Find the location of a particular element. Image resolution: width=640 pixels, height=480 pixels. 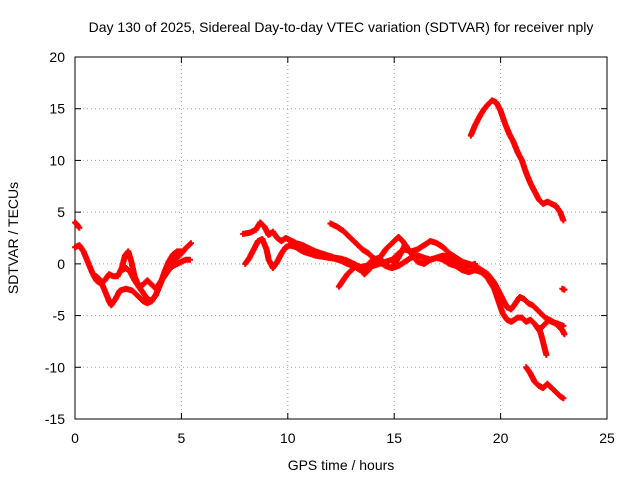

x-tick-label: 5 is located at coordinates (182, 438).